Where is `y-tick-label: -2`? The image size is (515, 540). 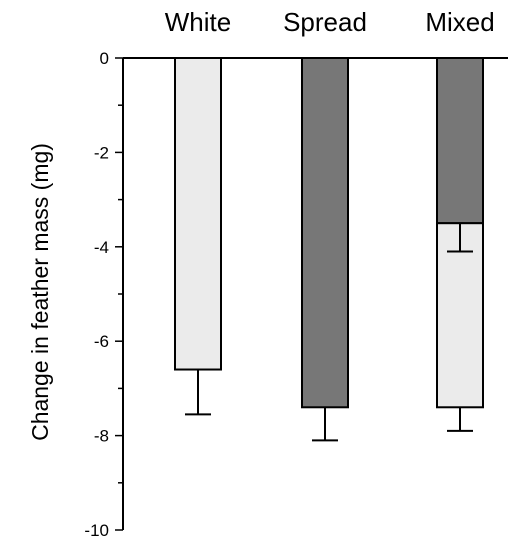 y-tick-label: -2 is located at coordinates (101, 152).